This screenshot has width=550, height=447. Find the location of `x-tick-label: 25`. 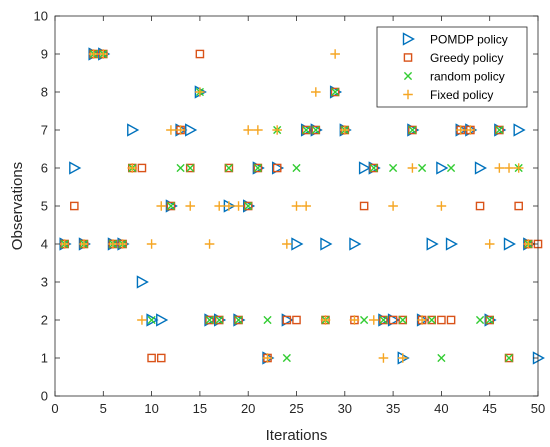

x-tick-label: 25 is located at coordinates (296, 408).